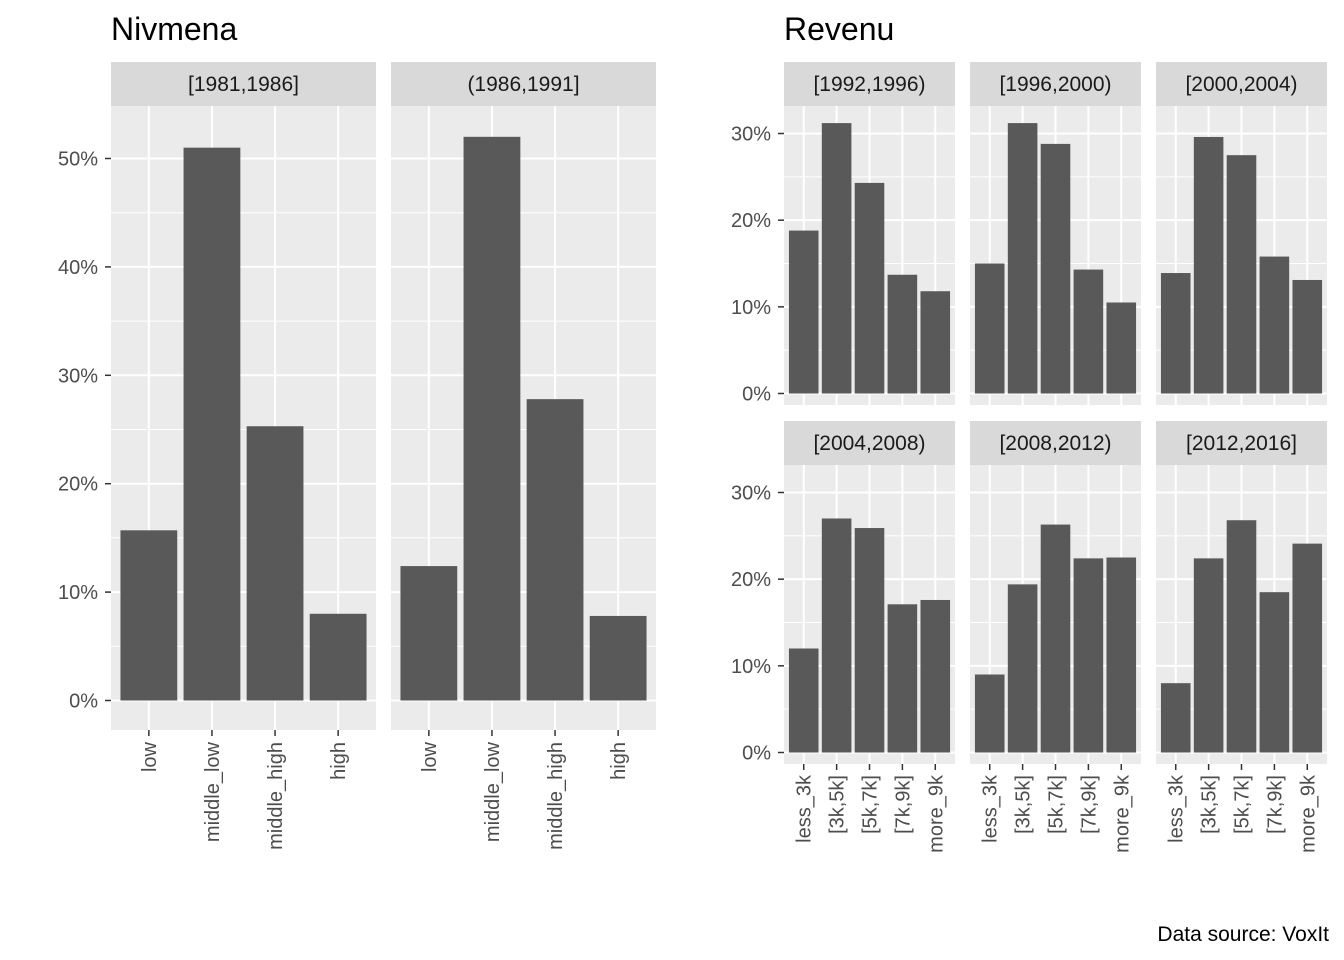  I want to click on y-tick-label: 40%, so click(78, 268).